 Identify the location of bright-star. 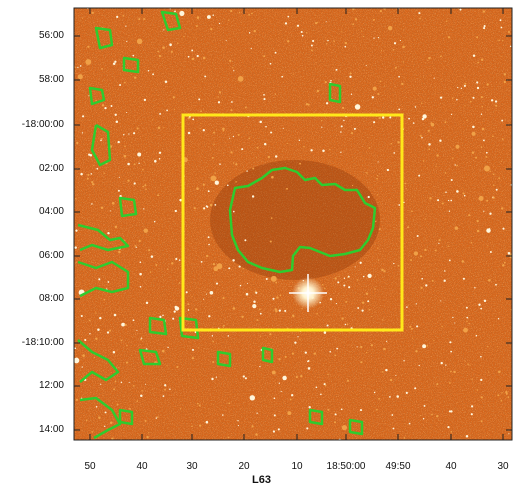
(308, 293).